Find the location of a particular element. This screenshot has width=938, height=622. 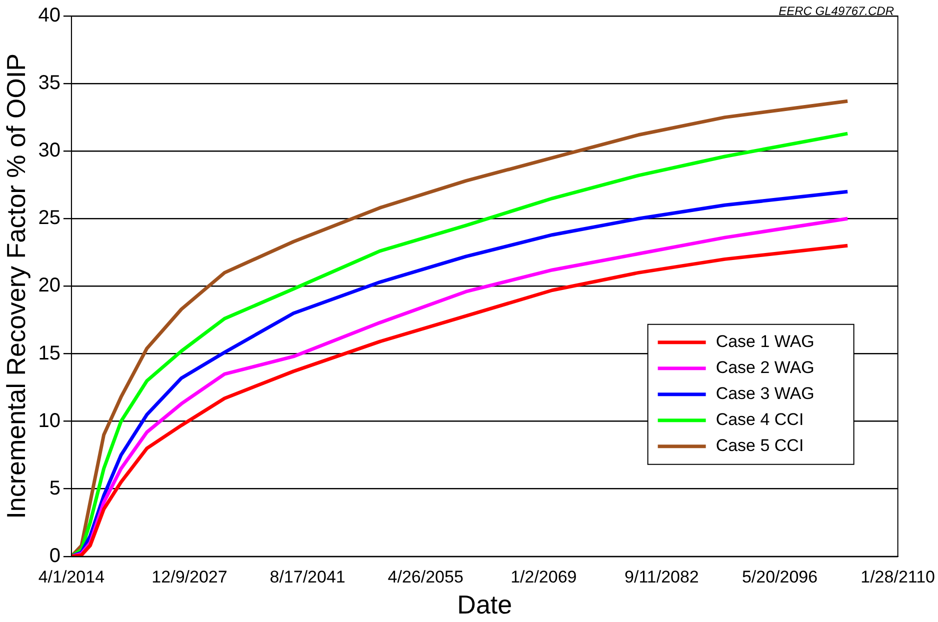

x-tick-label: 1/28/2110 is located at coordinates (898, 576).